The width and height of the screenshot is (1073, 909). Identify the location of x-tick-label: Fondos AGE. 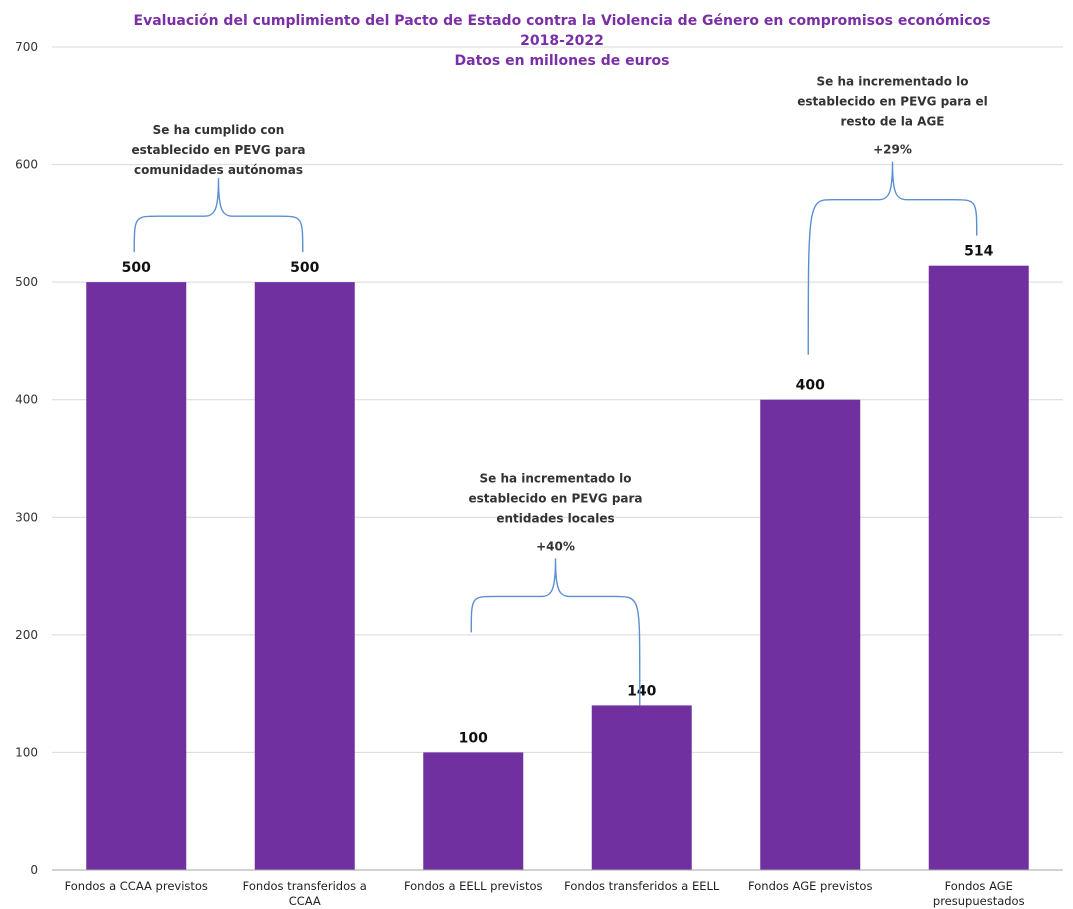
(979, 886).